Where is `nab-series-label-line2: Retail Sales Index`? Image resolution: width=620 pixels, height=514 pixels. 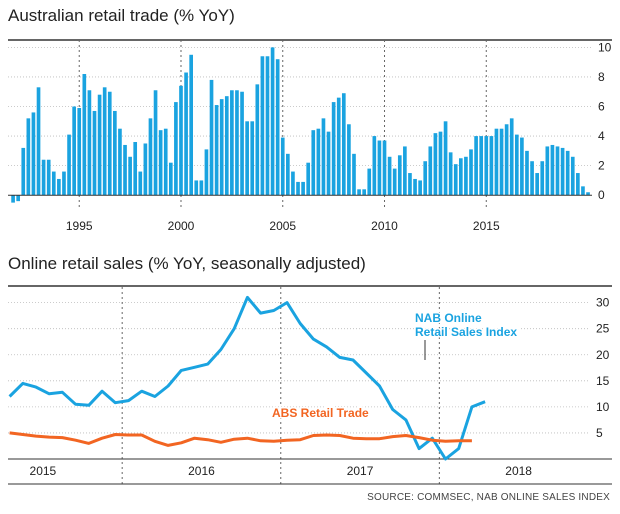 nab-series-label-line2: Retail Sales Index is located at coordinates (466, 332).